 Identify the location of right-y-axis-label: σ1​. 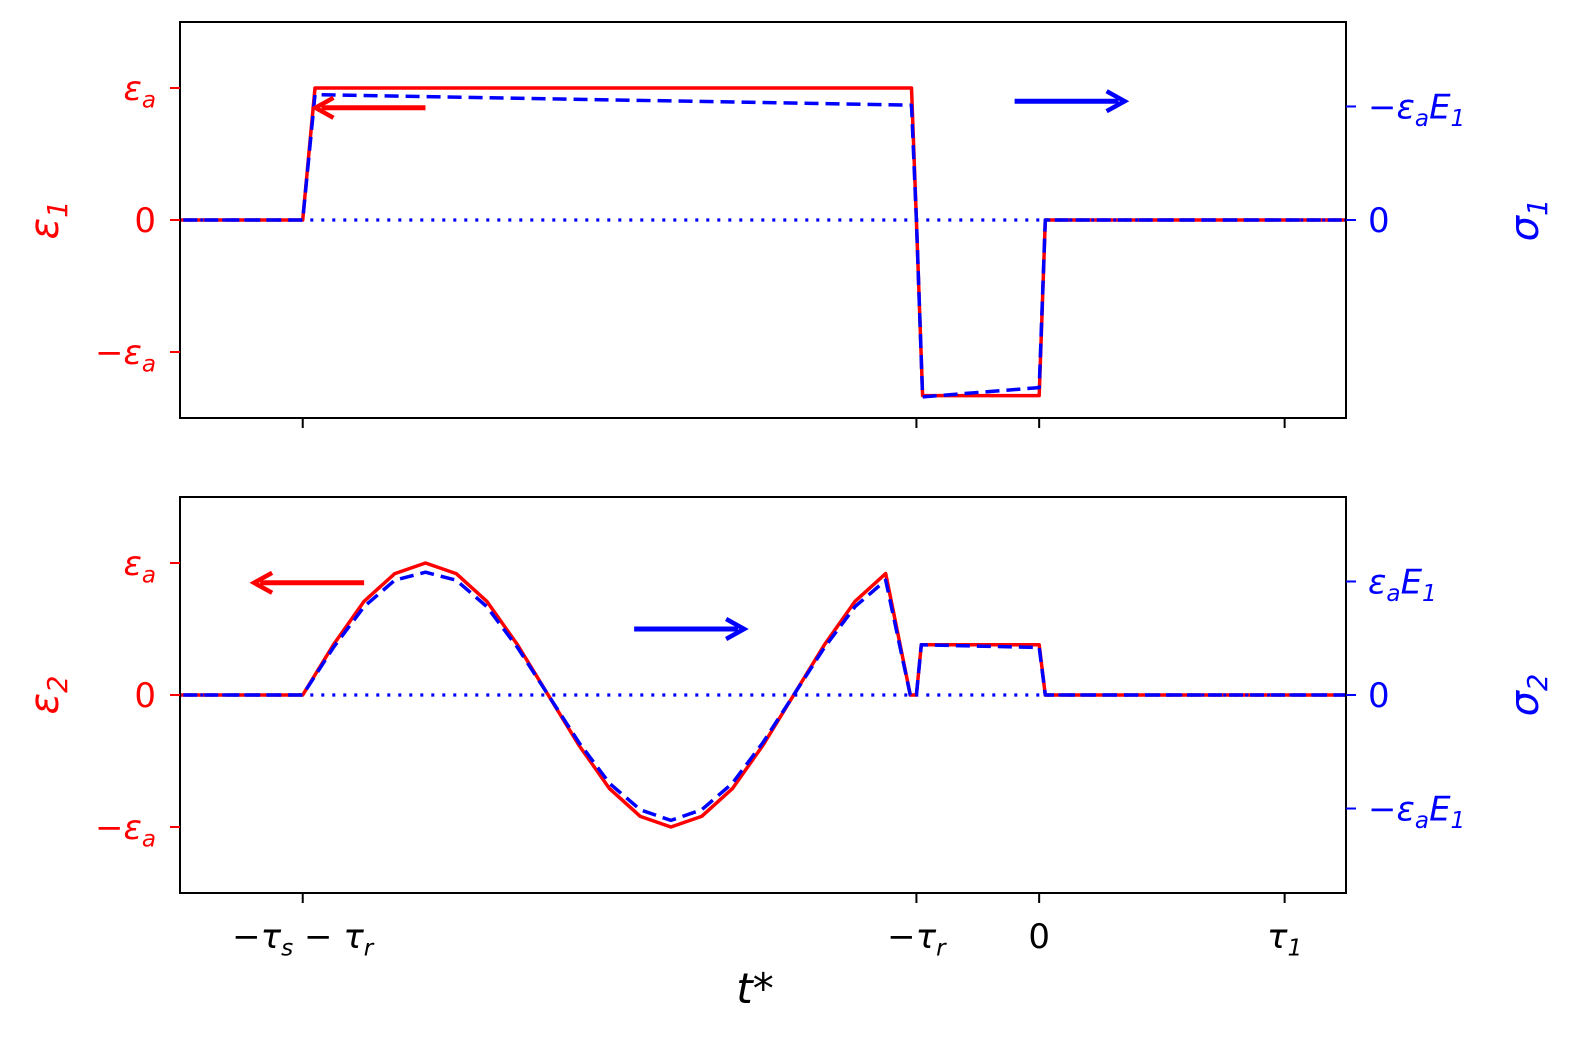
(1528, 220).